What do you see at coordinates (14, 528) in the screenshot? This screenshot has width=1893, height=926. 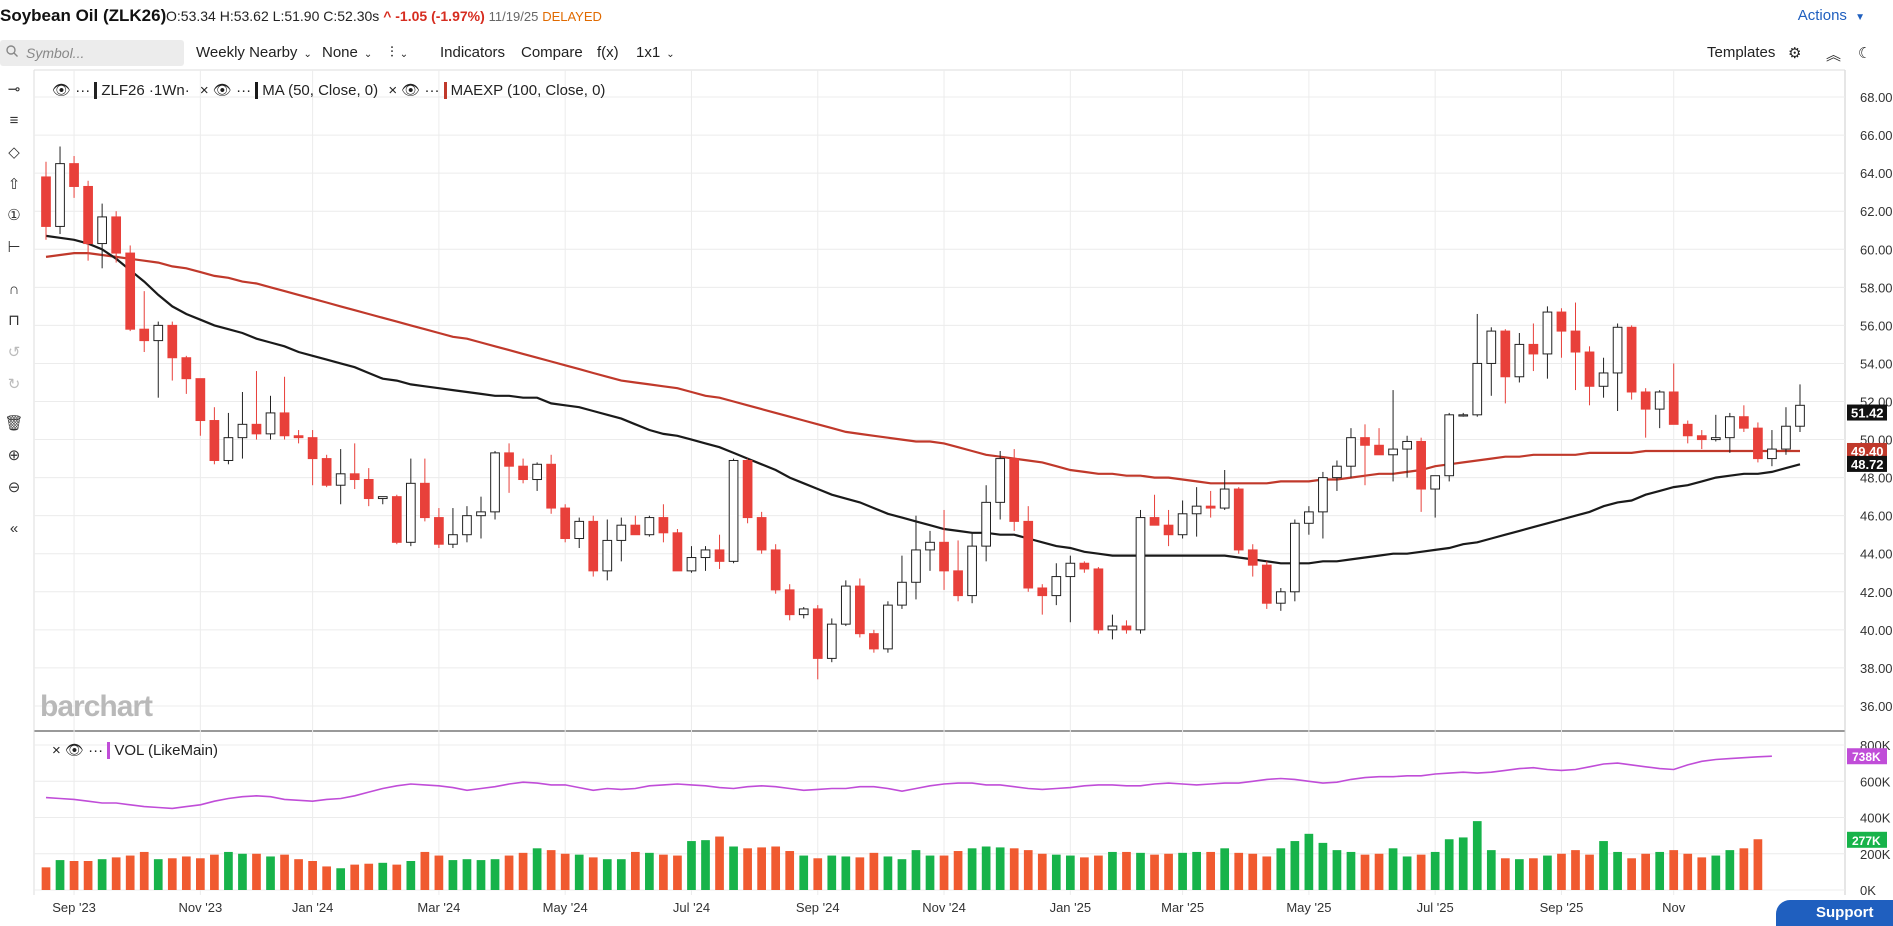 I see `collapse-sidebar-icon: «` at bounding box center [14, 528].